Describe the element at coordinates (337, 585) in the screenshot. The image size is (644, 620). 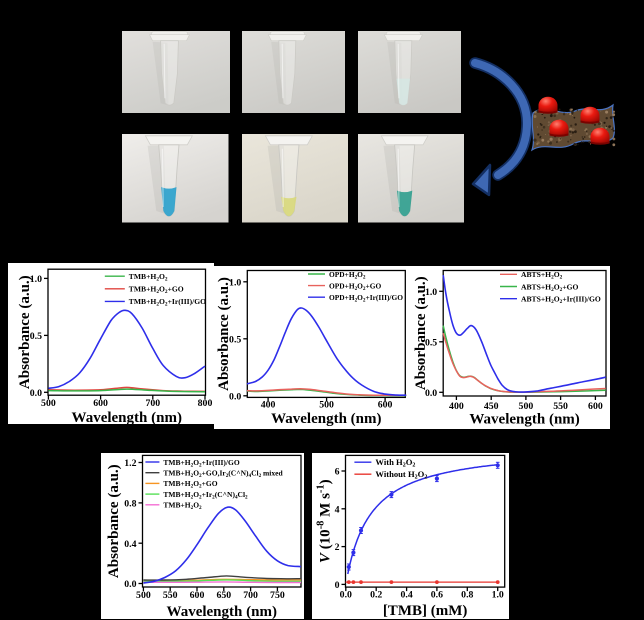
I see `svg-text: 0` at that location.